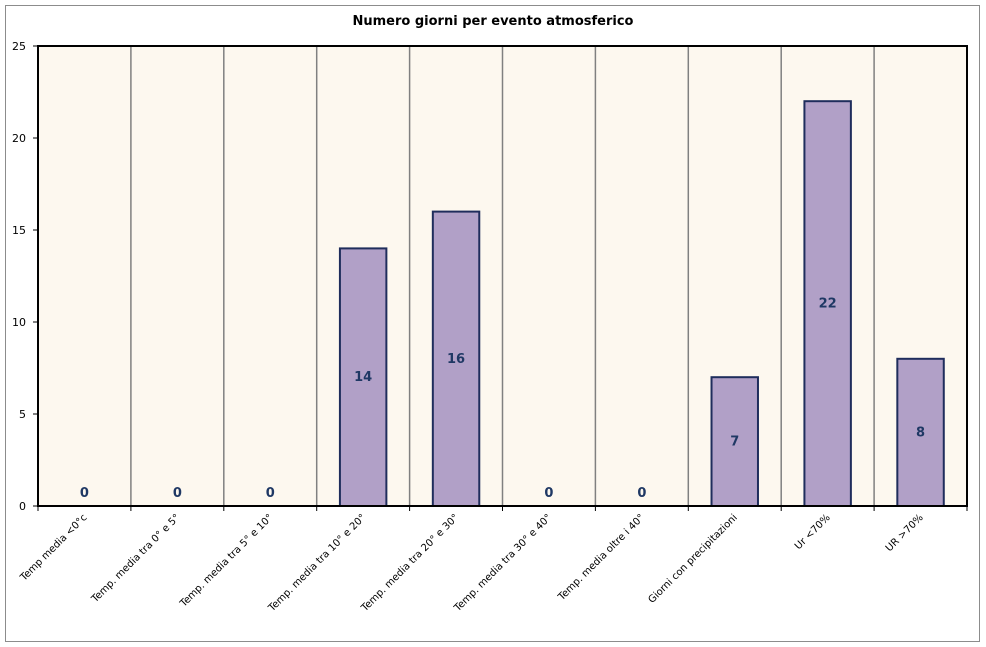  What do you see at coordinates (692, 558) in the screenshot?
I see `x-tick-label: Giorni con precipitazioni` at bounding box center [692, 558].